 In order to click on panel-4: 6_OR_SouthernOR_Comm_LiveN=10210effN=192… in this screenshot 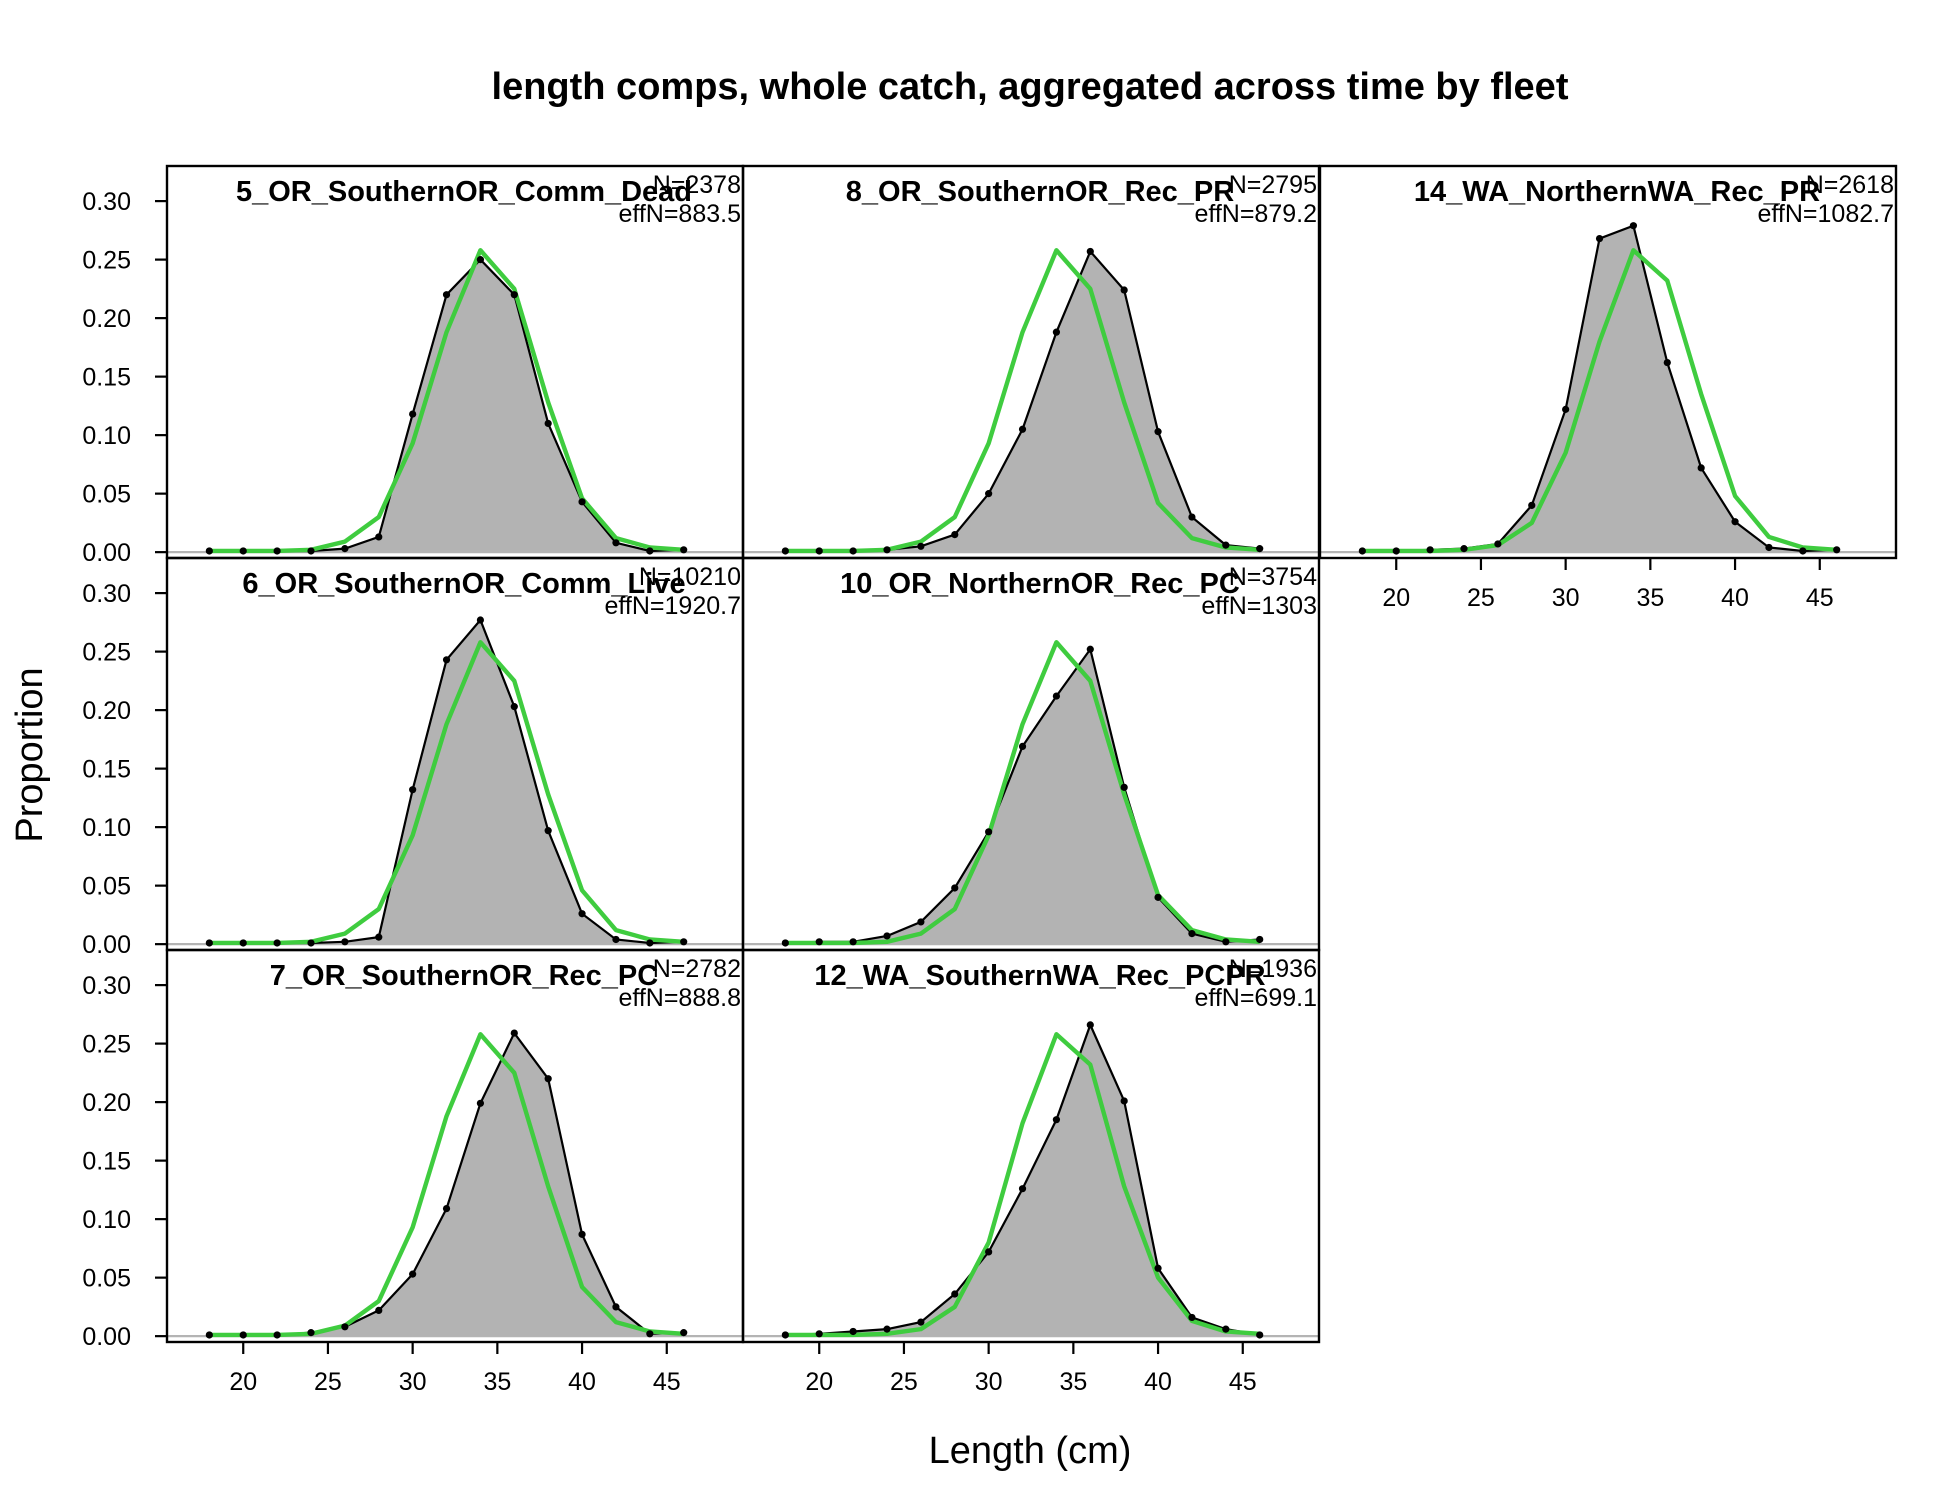, I will do `click(413, 757)`.